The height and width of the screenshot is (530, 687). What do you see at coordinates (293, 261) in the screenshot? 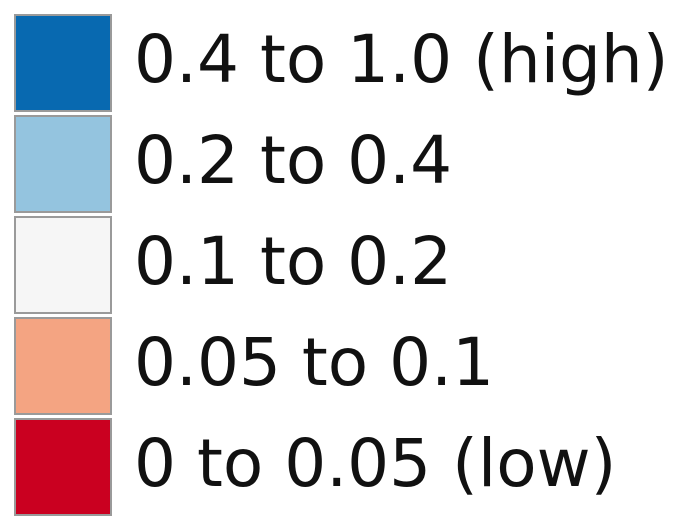
I see `legend-label-0-1-to-0-2: 0.1 to 0.2` at bounding box center [293, 261].